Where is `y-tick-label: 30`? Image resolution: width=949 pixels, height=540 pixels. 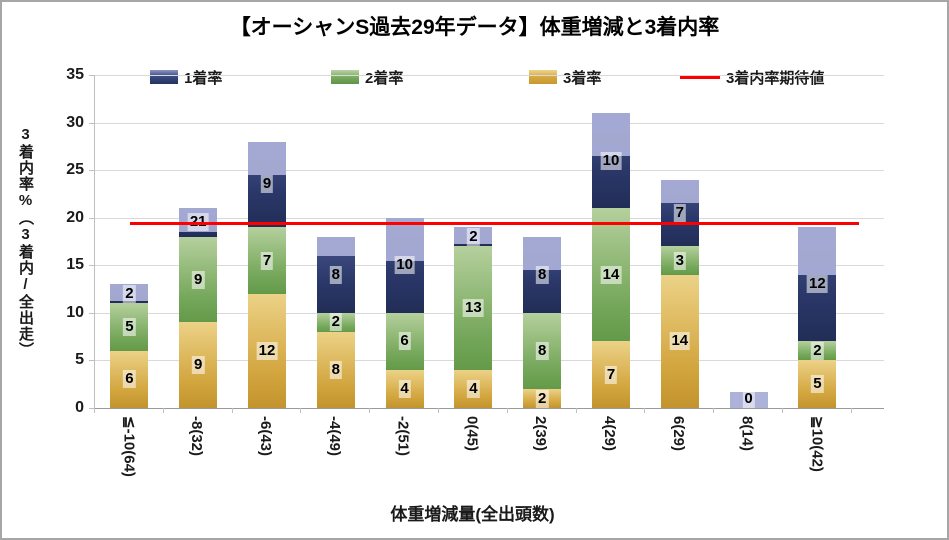
y-tick-label: 30 is located at coordinates (75, 122).